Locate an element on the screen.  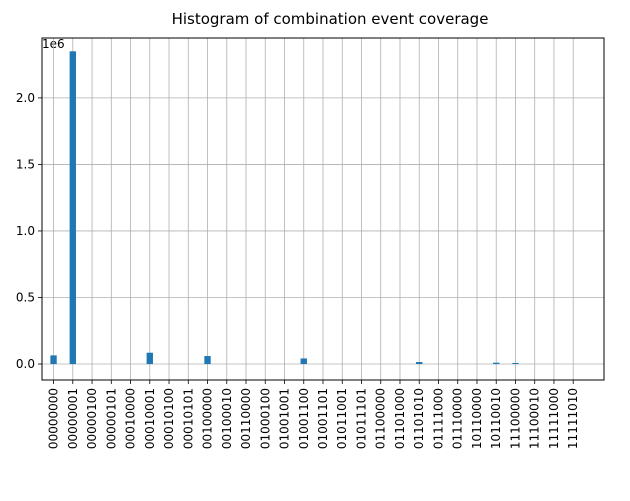
x-tick-label: 00000100 is located at coordinates (92, 418).